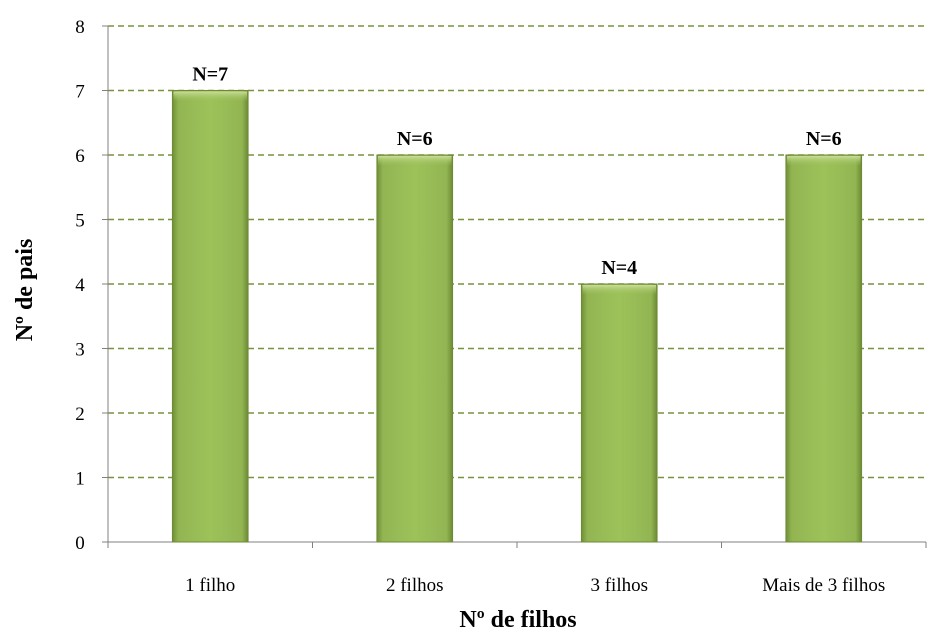  What do you see at coordinates (80, 285) in the screenshot?
I see `y-tick-label-4: 4` at bounding box center [80, 285].